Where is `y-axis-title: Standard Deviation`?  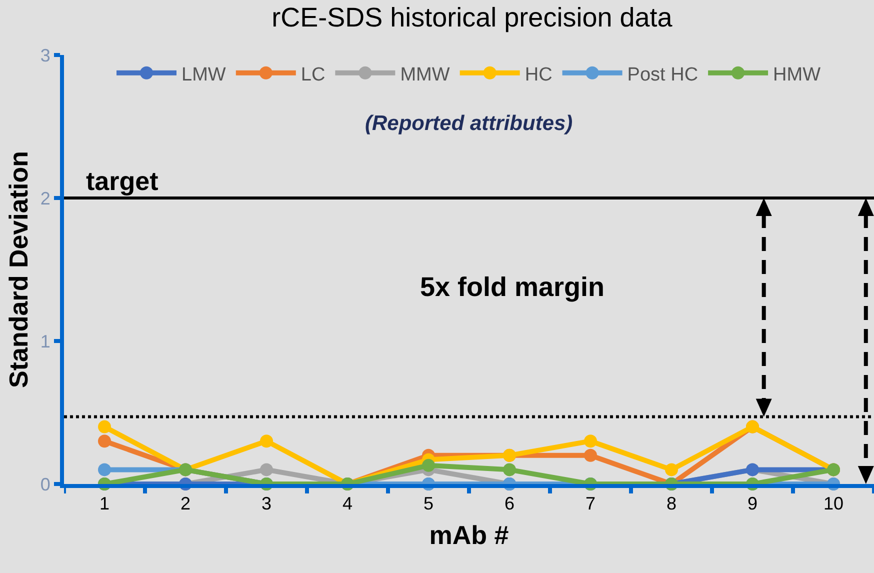 y-axis-title: Standard Deviation is located at coordinates (18, 269).